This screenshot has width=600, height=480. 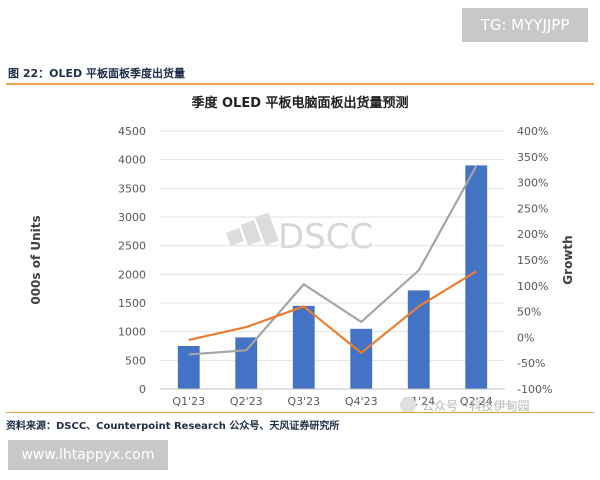 What do you see at coordinates (361, 401) in the screenshot?
I see `x-tick-label: Q4'23` at bounding box center [361, 401].